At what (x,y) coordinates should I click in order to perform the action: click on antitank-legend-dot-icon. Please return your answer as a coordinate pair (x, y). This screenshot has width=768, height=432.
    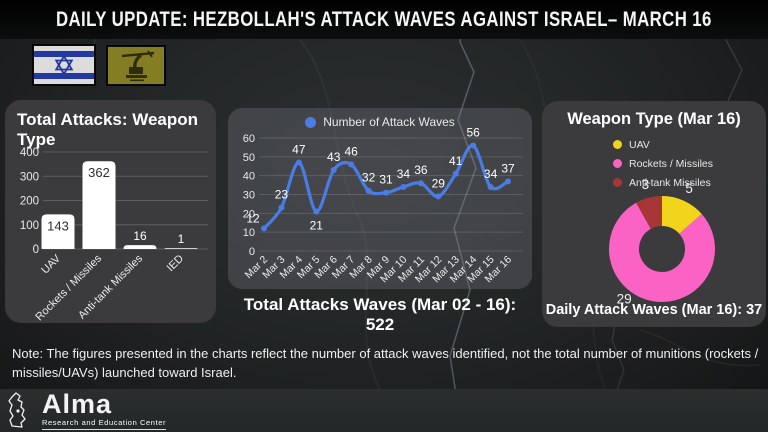
    Looking at the image, I should click on (617, 182).